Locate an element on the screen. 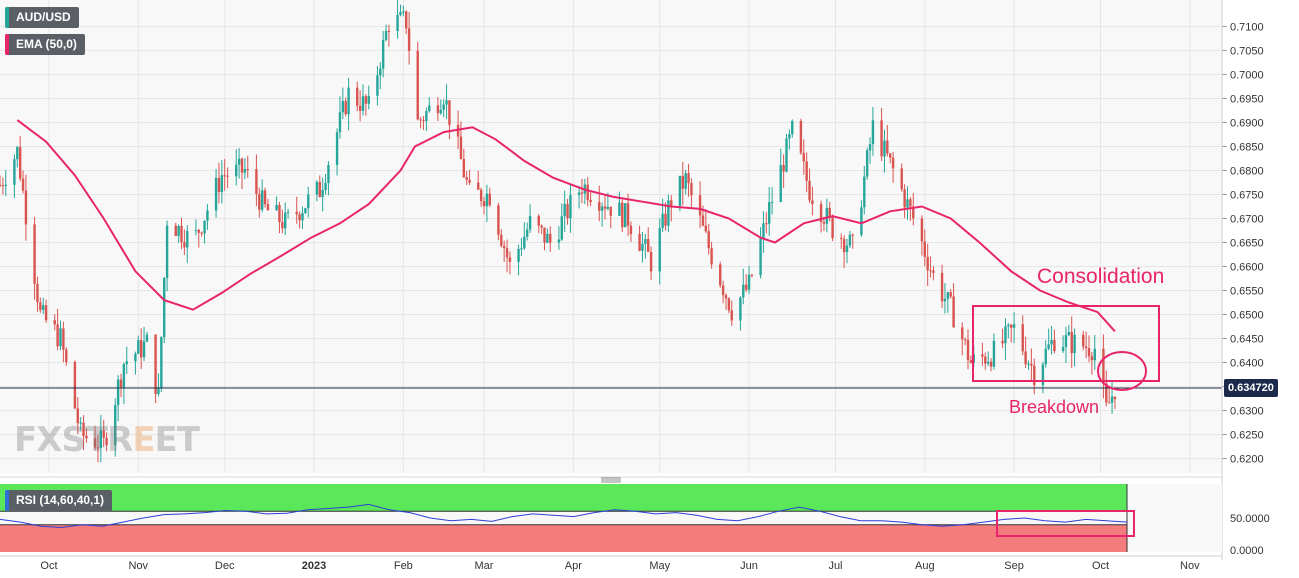 The height and width of the screenshot is (578, 1299). rsi-panel is located at coordinates (564, 518).